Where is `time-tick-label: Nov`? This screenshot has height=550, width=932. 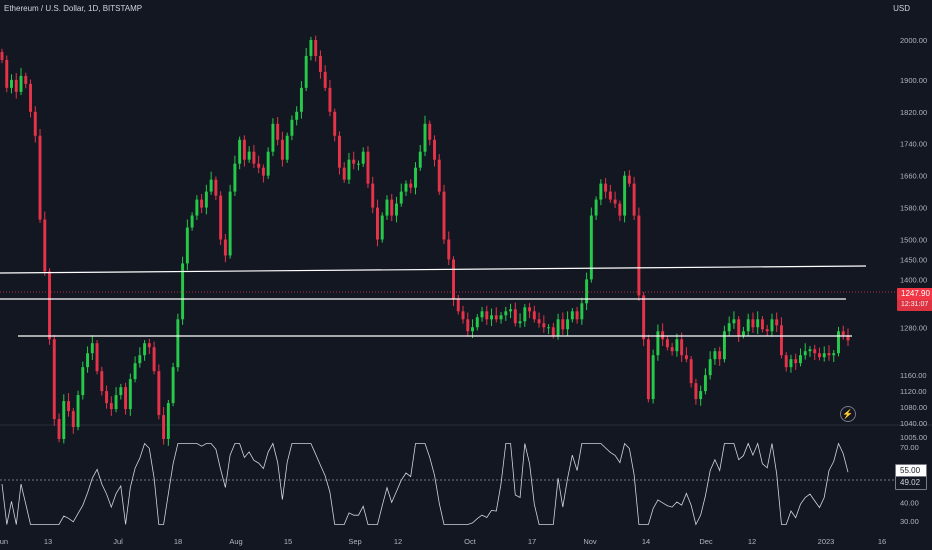
time-tick-label: Nov is located at coordinates (590, 541).